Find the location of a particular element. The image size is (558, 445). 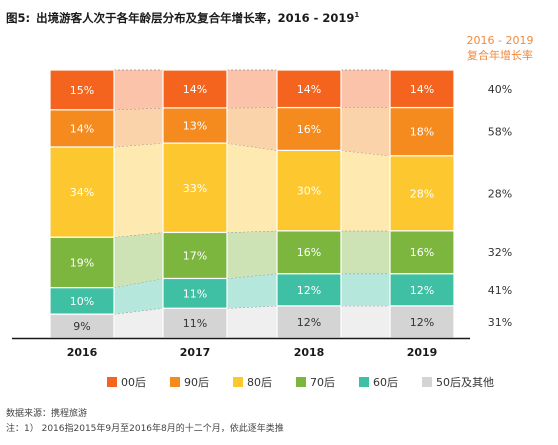

bar-segment-2019-70后 is located at coordinates (422, 252).